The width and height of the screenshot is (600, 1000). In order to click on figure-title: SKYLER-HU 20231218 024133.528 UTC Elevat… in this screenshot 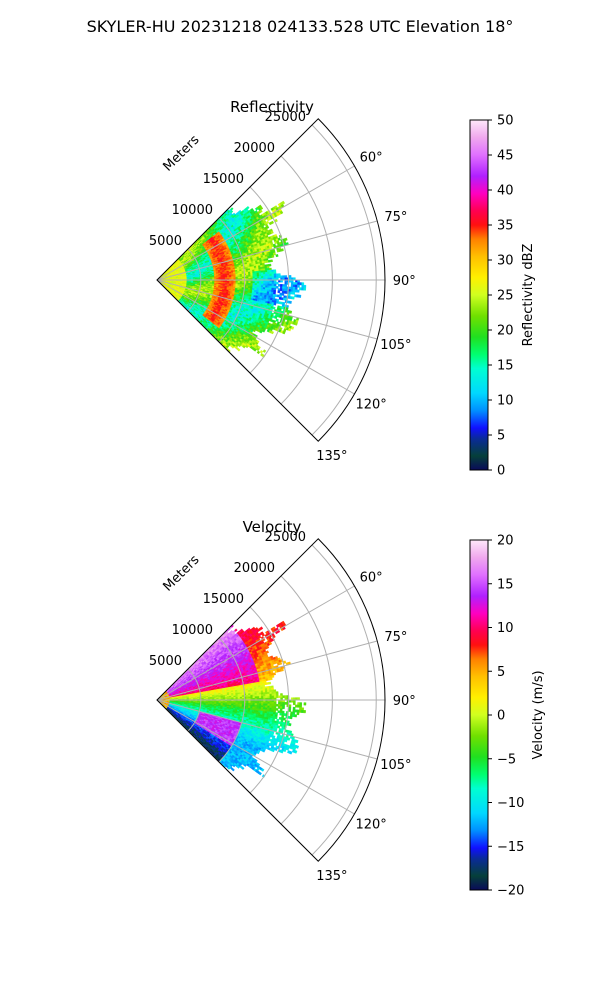, I will do `click(300, 26)`.